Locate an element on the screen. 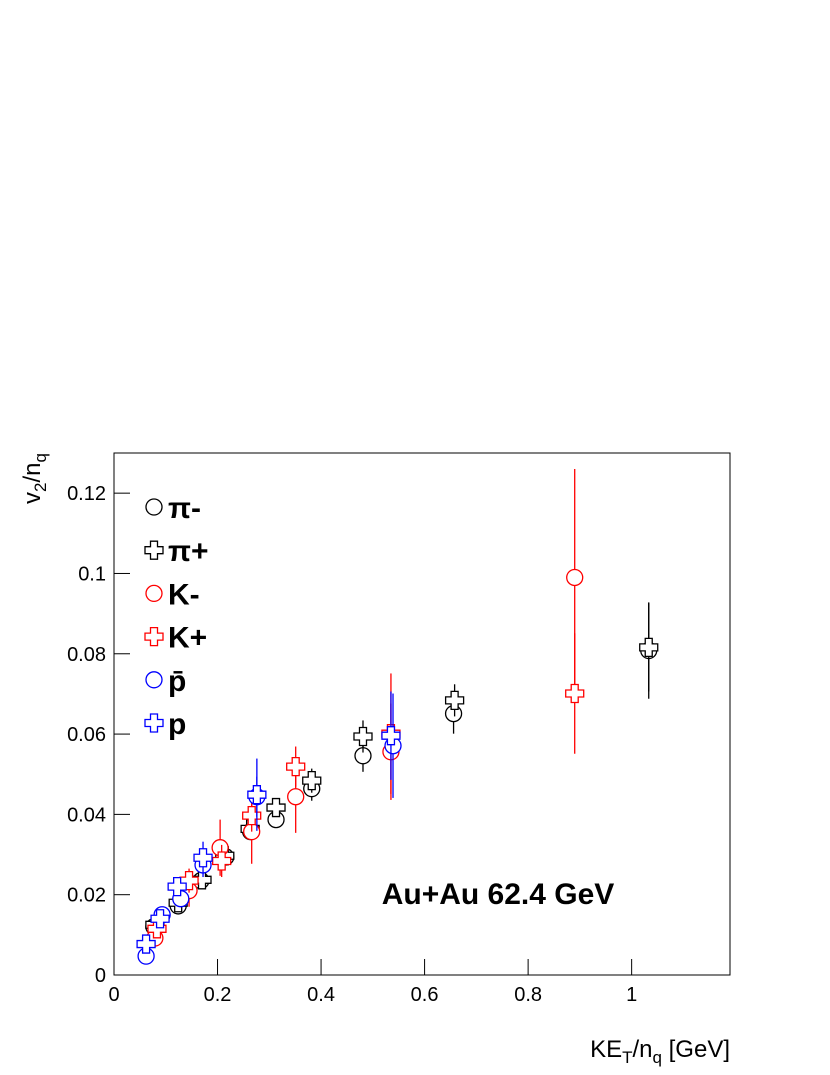 The image size is (830, 1075). y-axis-label-part: 2 is located at coordinates (40, 486).